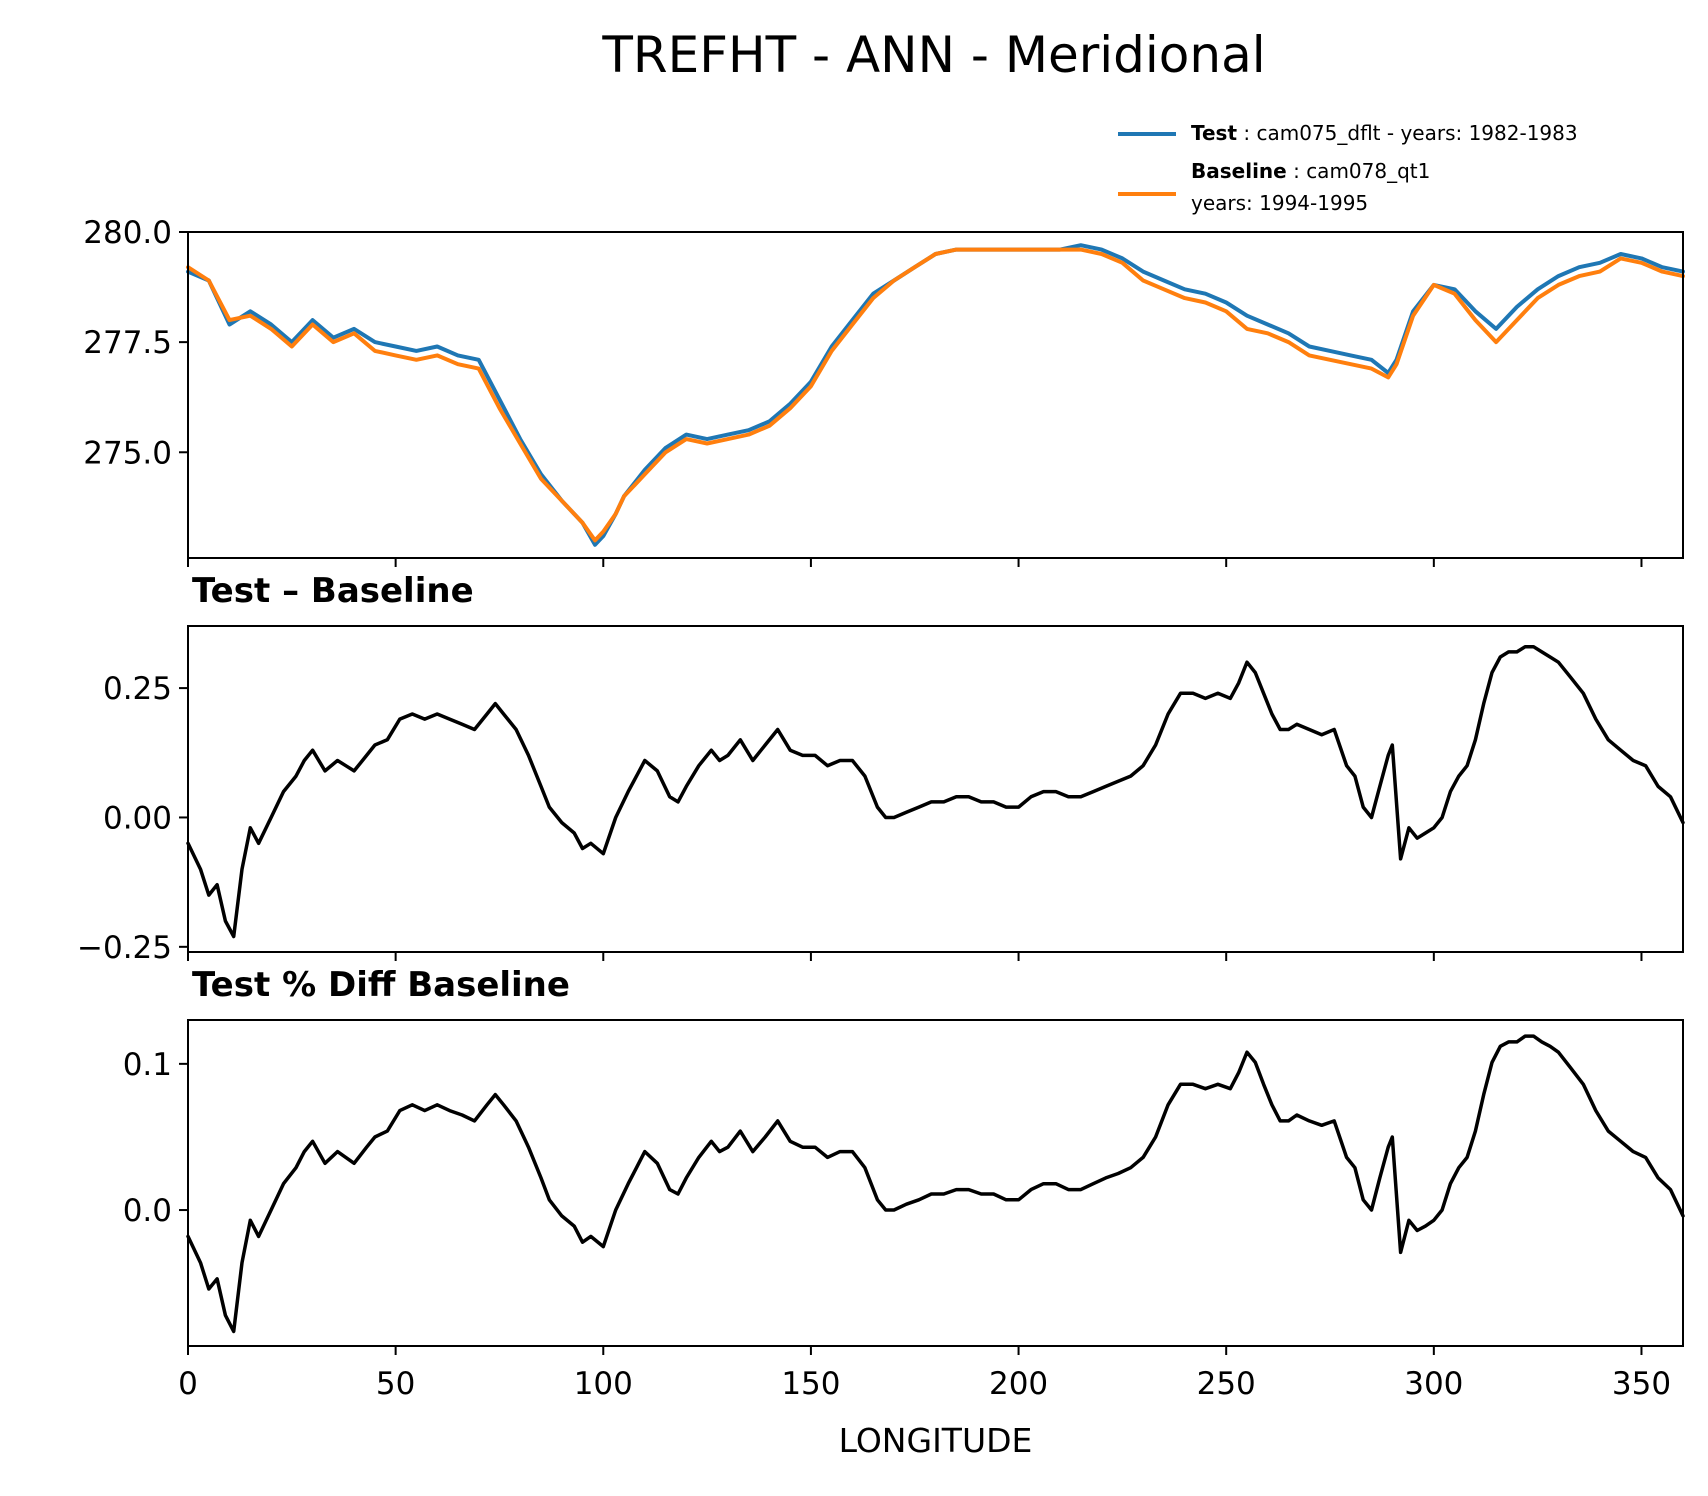 This screenshot has height=1496, width=1708. What do you see at coordinates (810, 1384) in the screenshot?
I see `x-tick-label: 150` at bounding box center [810, 1384].